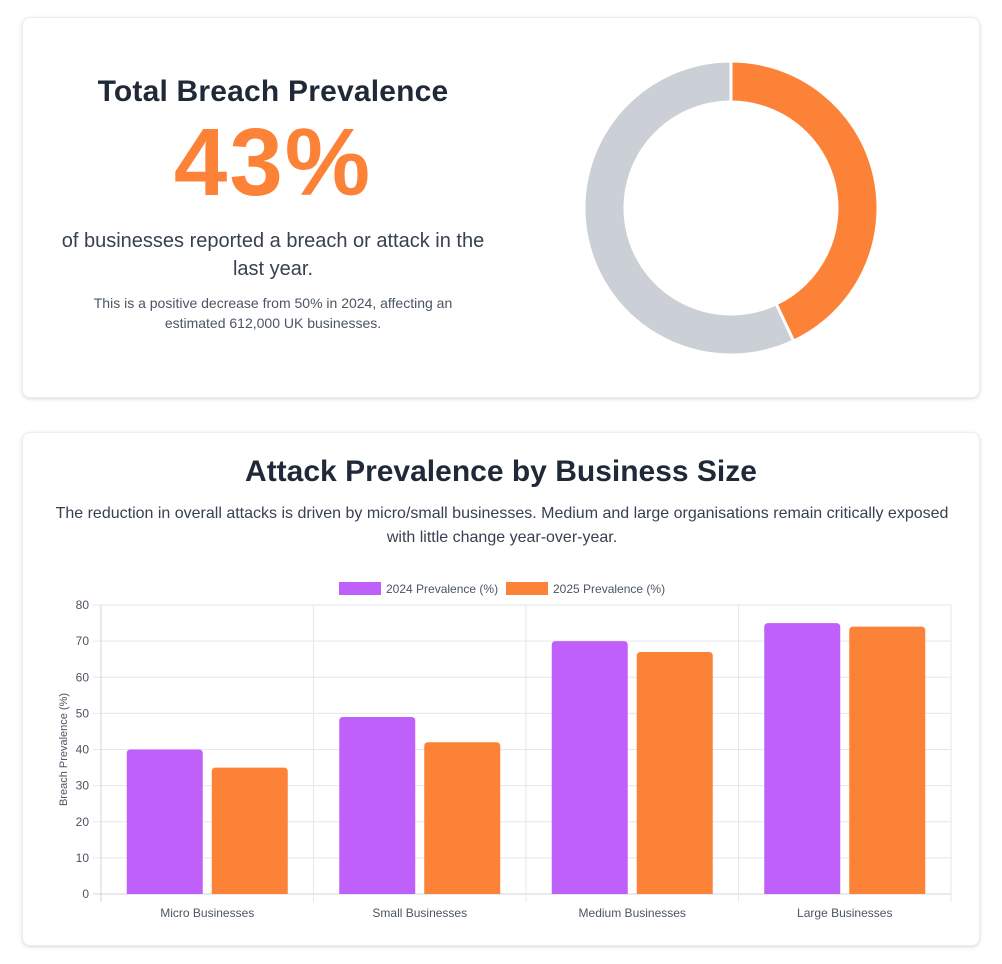 The width and height of the screenshot is (1002, 964). I want to click on legend-item-2024: 2024 Prevalence (%), so click(418, 589).